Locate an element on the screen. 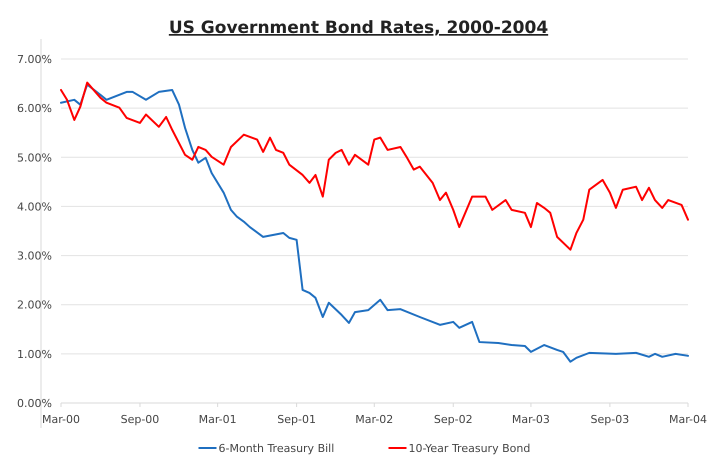 The image size is (717, 464). y-tick-label: 0.00% is located at coordinates (34, 403).